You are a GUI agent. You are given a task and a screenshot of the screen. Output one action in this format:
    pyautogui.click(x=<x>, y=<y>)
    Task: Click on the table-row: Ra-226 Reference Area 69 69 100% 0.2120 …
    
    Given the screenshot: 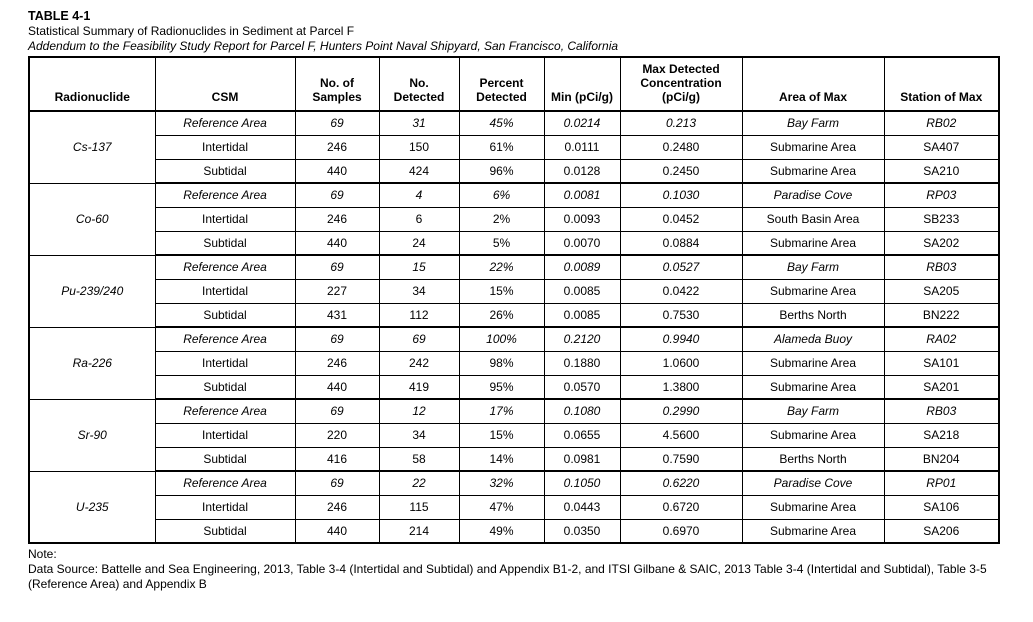 What is the action you would take?
    pyautogui.click(x=514, y=363)
    